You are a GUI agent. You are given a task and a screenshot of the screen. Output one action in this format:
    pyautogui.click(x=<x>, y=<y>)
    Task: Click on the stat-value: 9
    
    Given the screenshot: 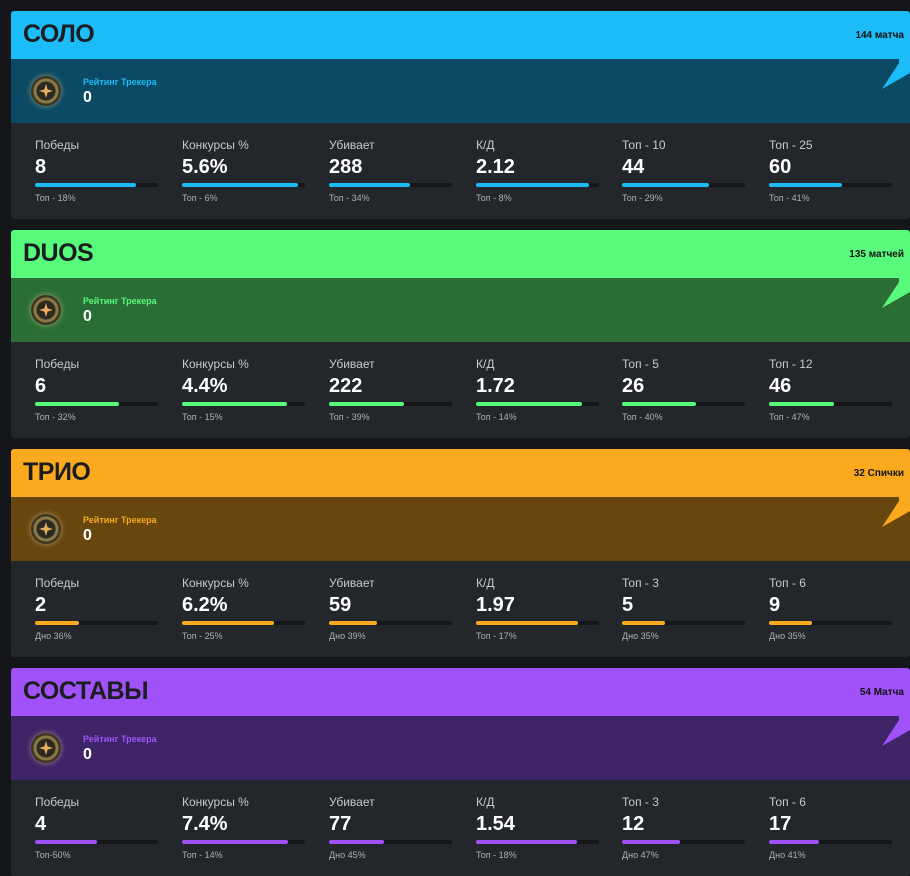 What is the action you would take?
    pyautogui.click(x=775, y=605)
    